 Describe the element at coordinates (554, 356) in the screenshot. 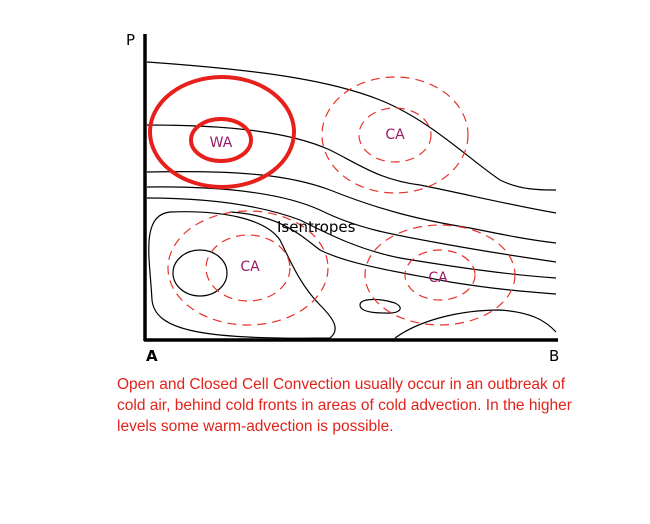

I see `x-end-label: B` at that location.